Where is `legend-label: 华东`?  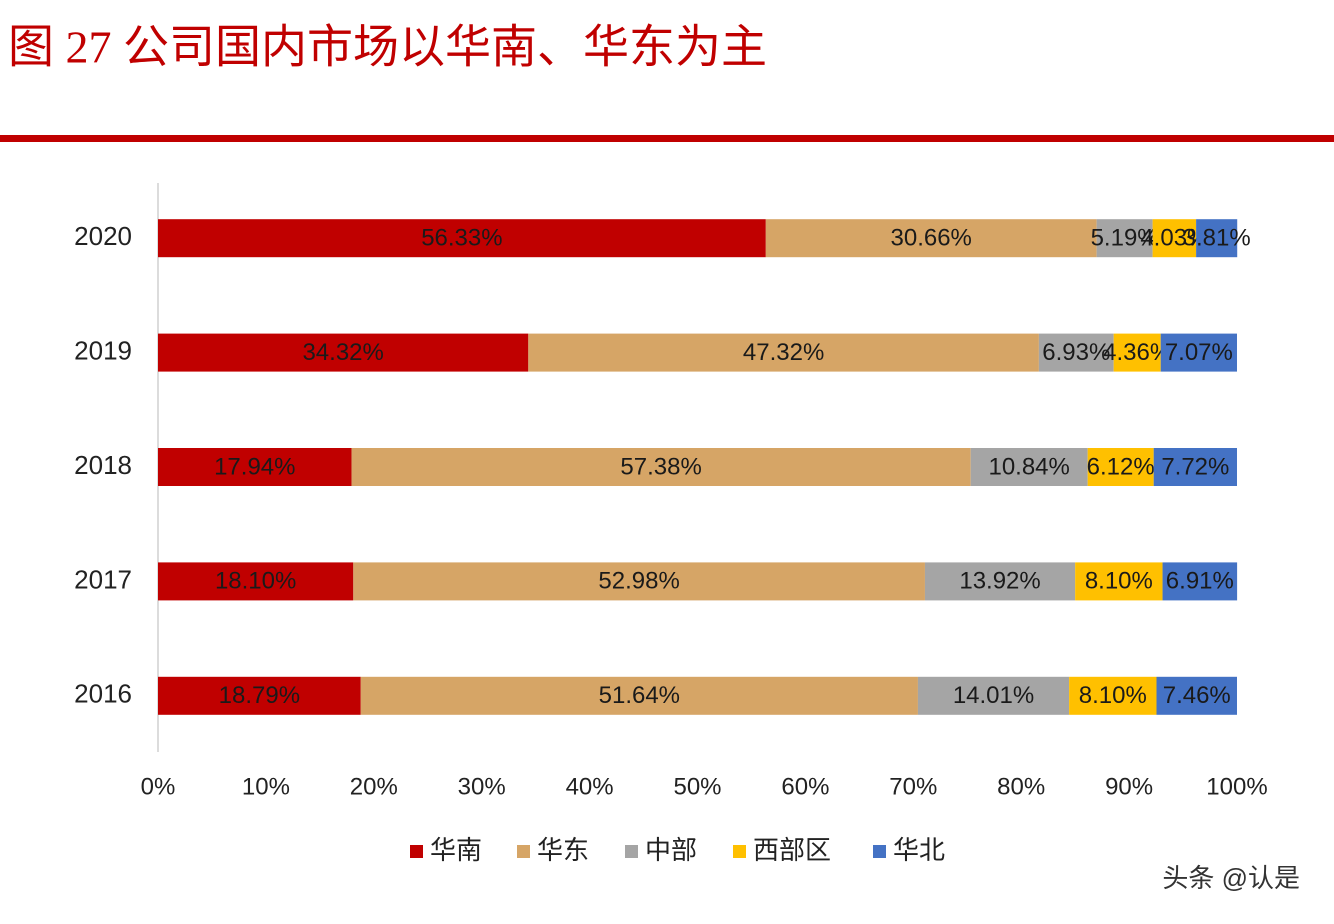
legend-label: 华东 is located at coordinates (563, 850).